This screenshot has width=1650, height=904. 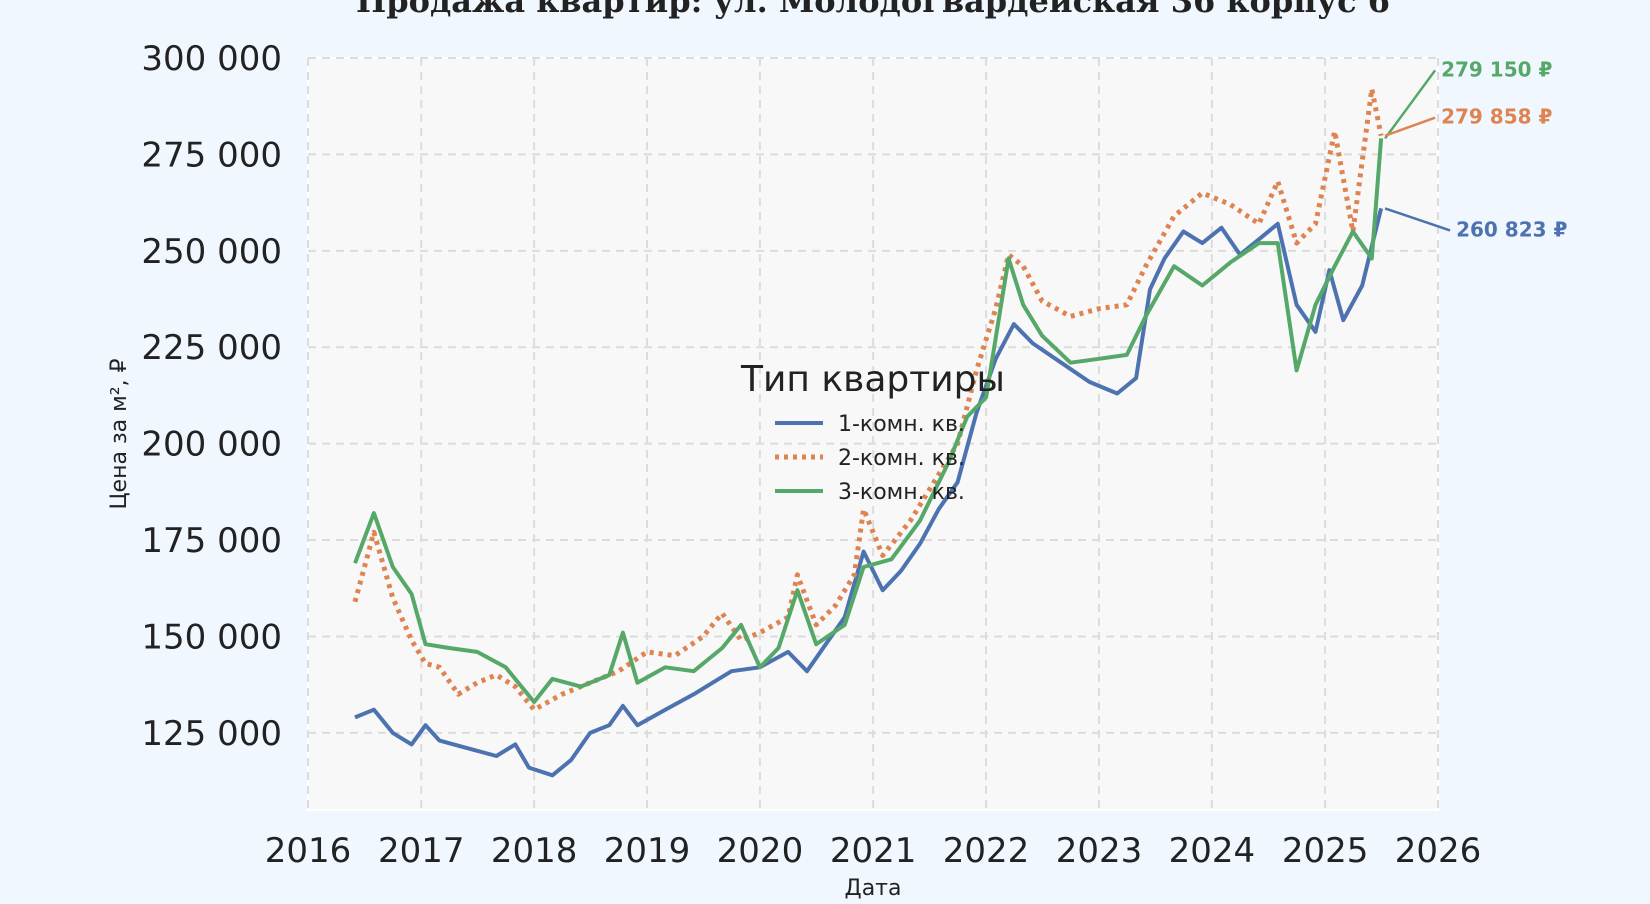 I want to click on x-tick-label: 2019, so click(x=647, y=851).